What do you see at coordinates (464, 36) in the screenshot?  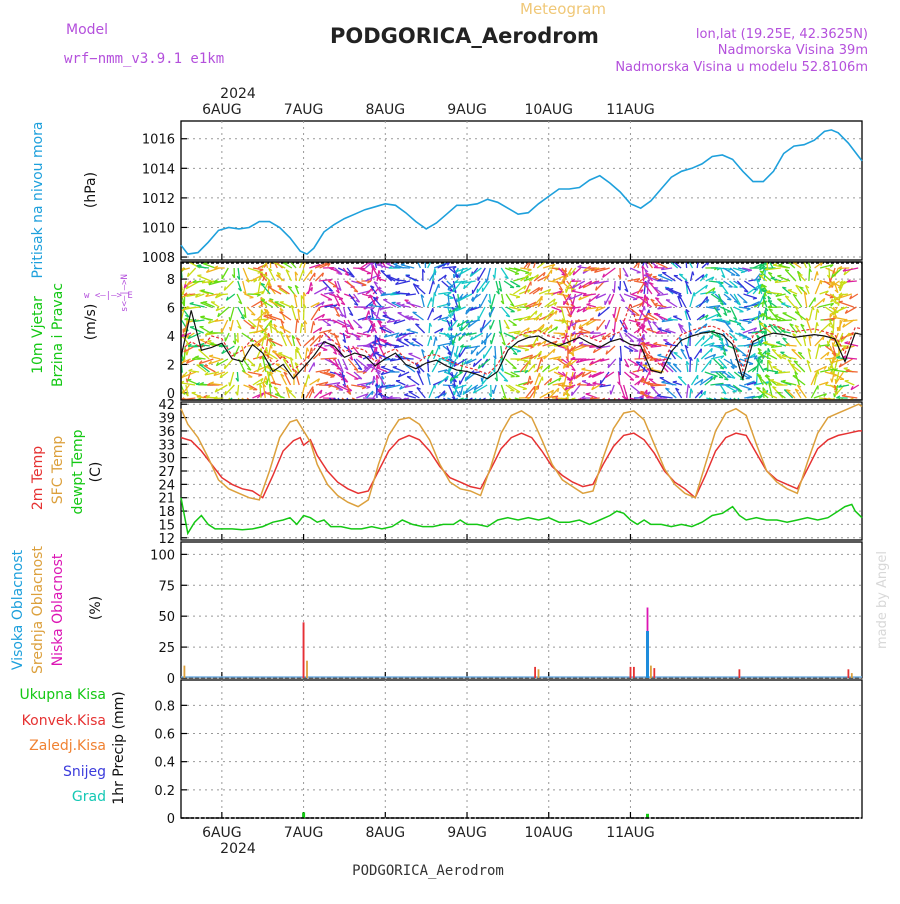 I see `station-title: PODGORICA_Aerodrom` at bounding box center [464, 36].